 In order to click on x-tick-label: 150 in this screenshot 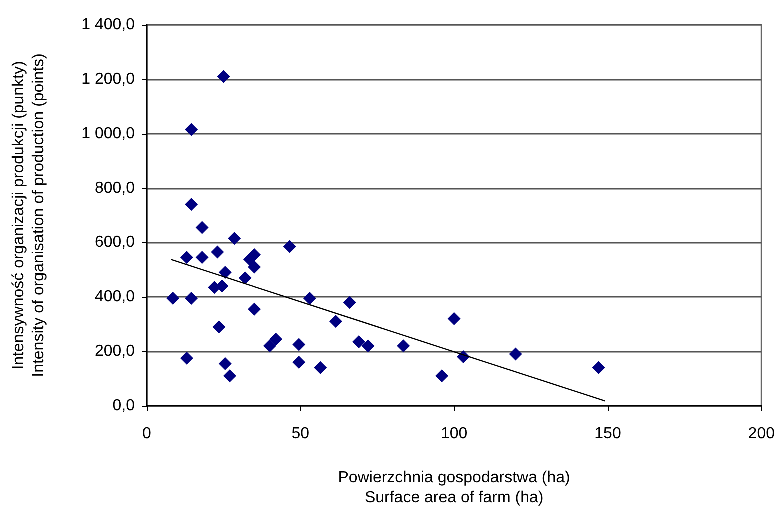, I will do `click(608, 434)`.